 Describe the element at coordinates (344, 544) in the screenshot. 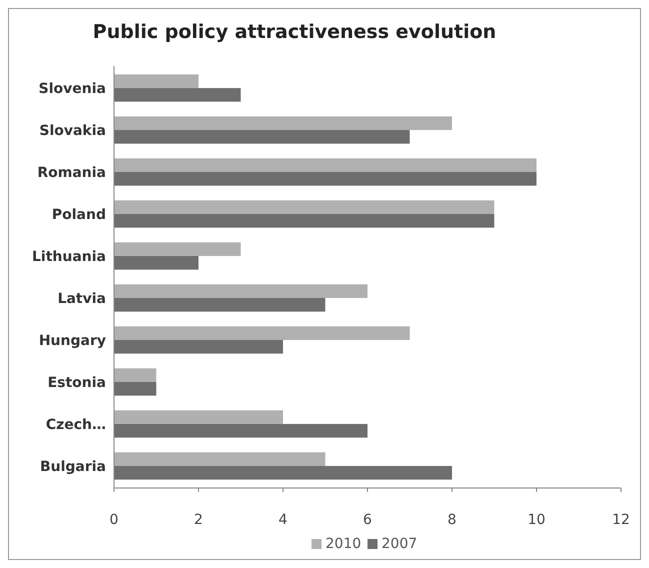

I see `legend-label: 2010` at that location.